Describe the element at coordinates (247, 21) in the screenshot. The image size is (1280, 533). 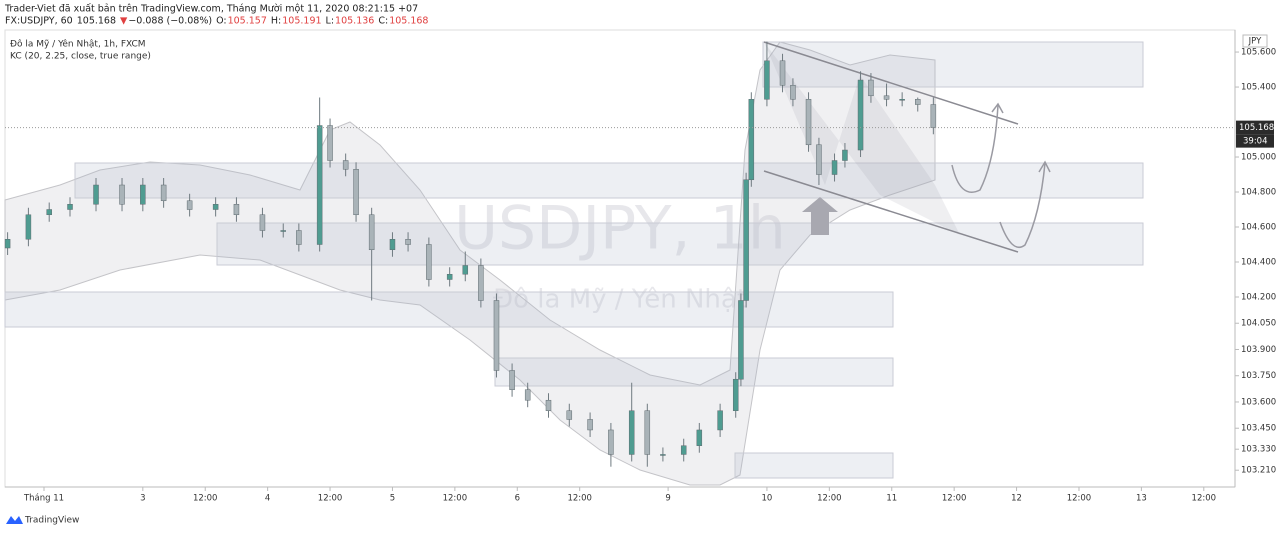
I see `header-item: 105.157` at that location.